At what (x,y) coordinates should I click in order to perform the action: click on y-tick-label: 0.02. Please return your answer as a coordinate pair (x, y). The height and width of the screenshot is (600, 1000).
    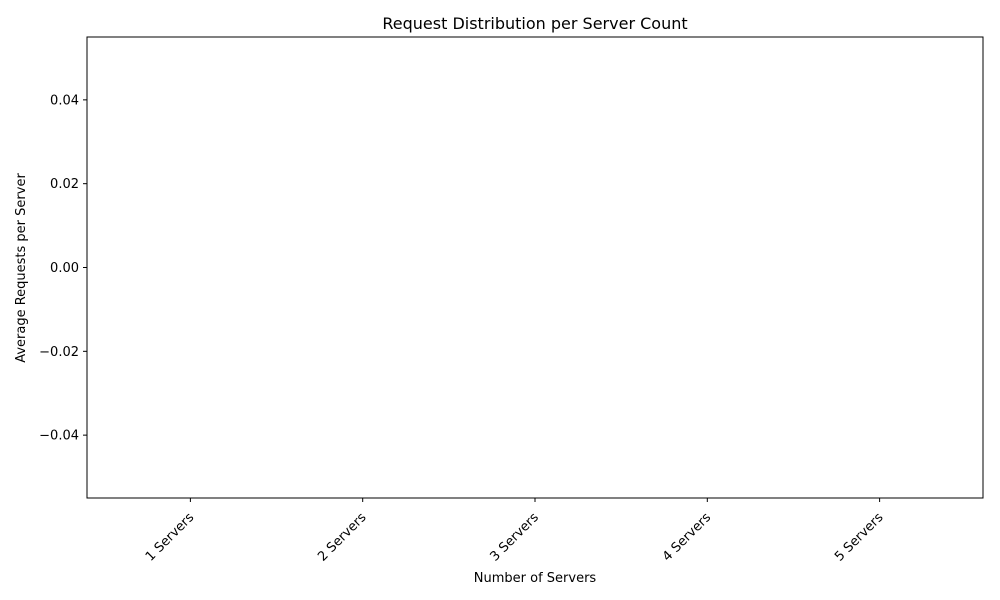
    Looking at the image, I should click on (64, 184).